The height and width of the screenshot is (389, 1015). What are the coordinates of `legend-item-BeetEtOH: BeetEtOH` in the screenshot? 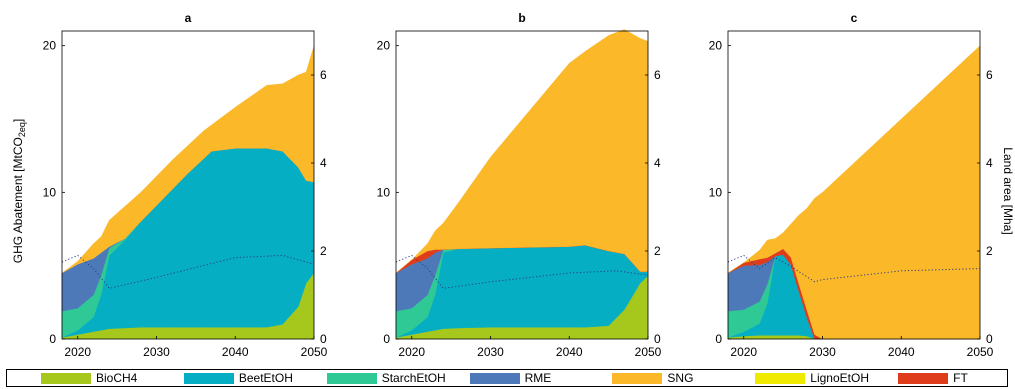 It's located at (238, 378).